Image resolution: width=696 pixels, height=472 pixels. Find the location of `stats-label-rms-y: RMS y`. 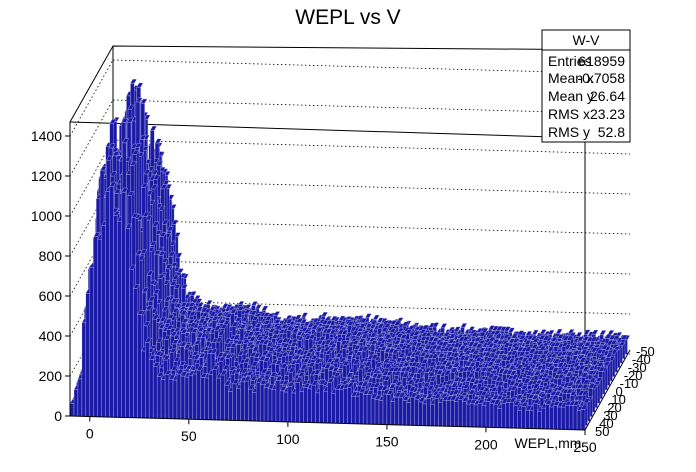

stats-label-rms-y: RMS y is located at coordinates (569, 132).